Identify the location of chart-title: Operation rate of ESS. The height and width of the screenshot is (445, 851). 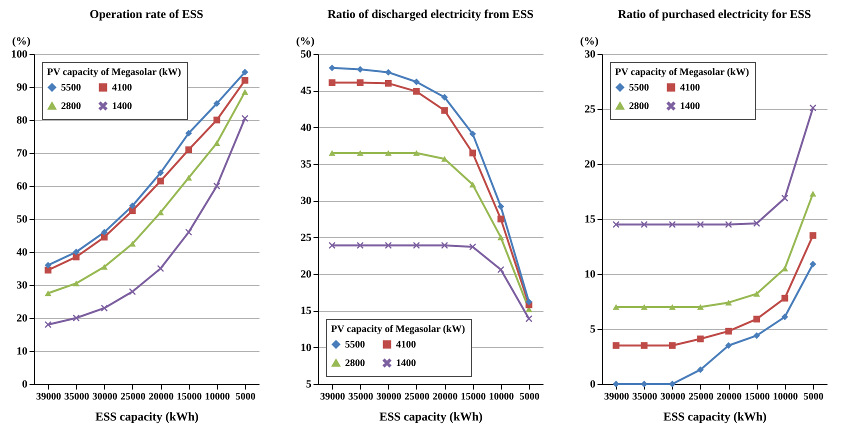
(147, 14).